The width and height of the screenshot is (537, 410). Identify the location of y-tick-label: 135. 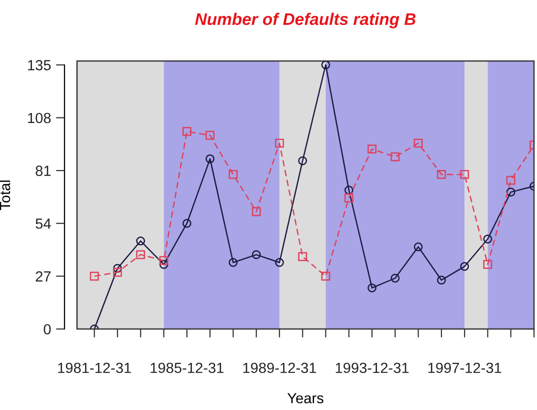
(39, 65).